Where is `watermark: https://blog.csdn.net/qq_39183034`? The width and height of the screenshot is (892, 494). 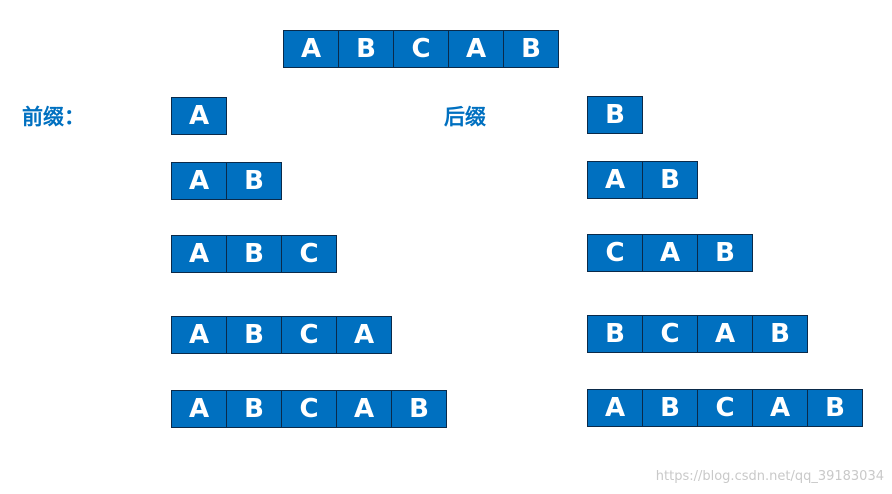
watermark: https://blog.csdn.net/qq_39183034 is located at coordinates (769, 476).